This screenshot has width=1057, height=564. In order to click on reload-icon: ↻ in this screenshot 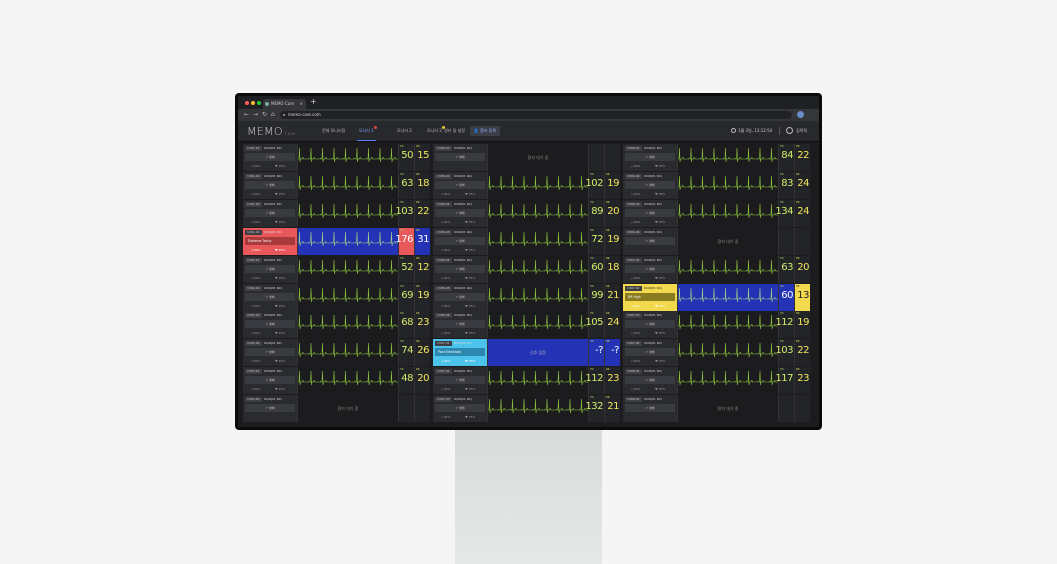, I will do `click(265, 114)`.